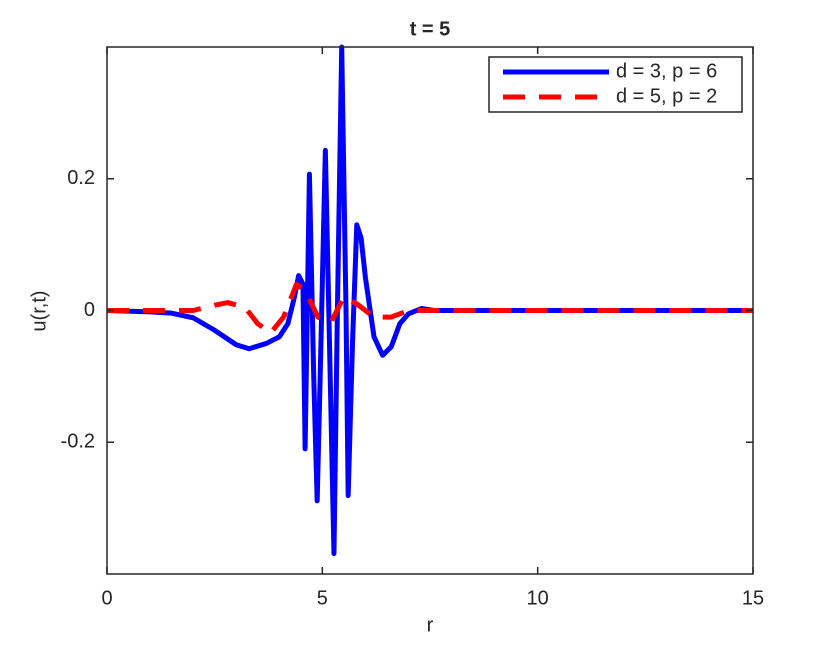 The image size is (830, 651). Describe the element at coordinates (538, 598) in the screenshot. I see `x-tick-label: 10` at that location.